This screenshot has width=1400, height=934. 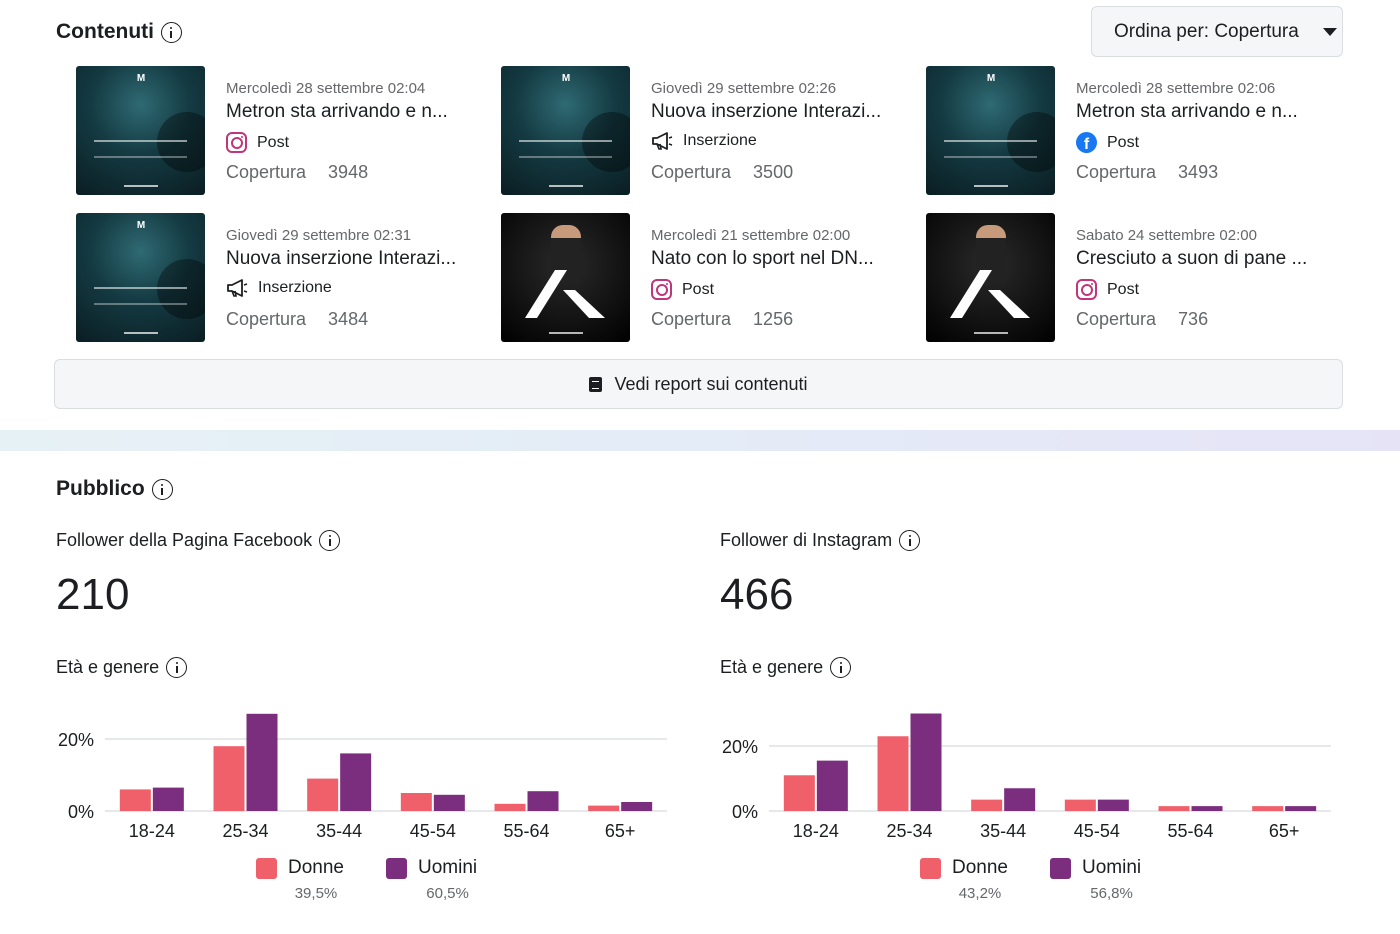 I want to click on legend-item-donne: Donne 39,5%, so click(x=300, y=879).